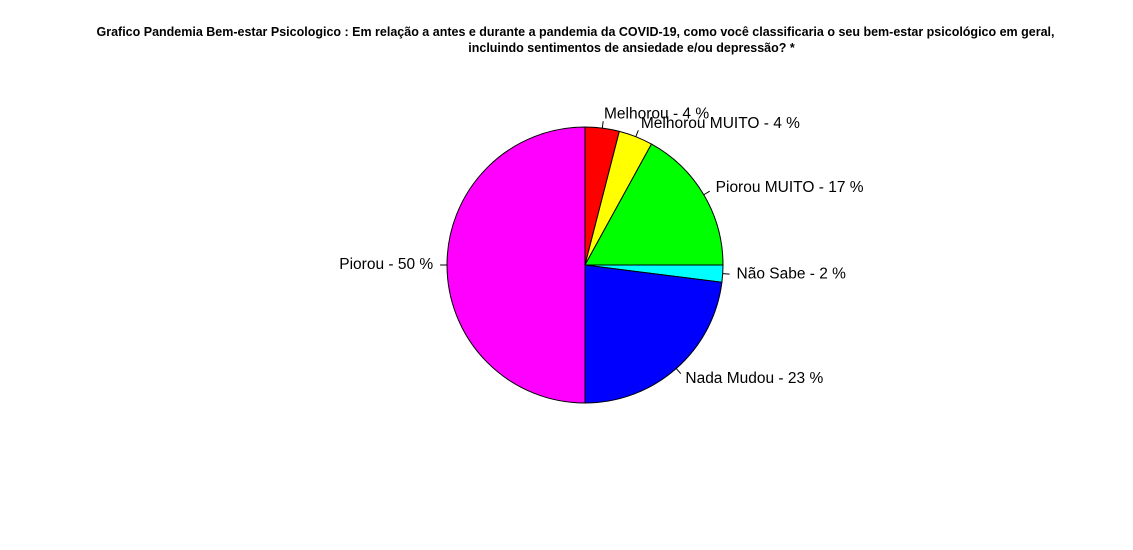 This screenshot has height=550, width=1133. What do you see at coordinates (516, 265) in the screenshot?
I see `pie-slice-piorou` at bounding box center [516, 265].